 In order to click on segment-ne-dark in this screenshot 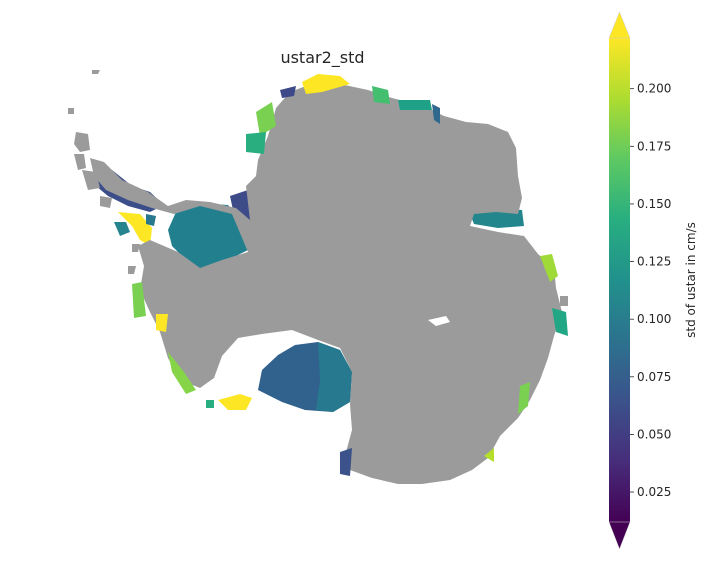, I will do `click(436, 114)`.